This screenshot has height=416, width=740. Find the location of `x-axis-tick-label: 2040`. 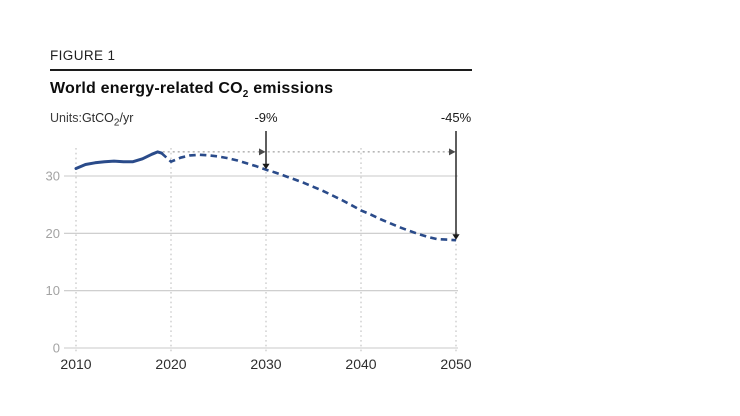

x-axis-tick-label: 2040 is located at coordinates (360, 364).